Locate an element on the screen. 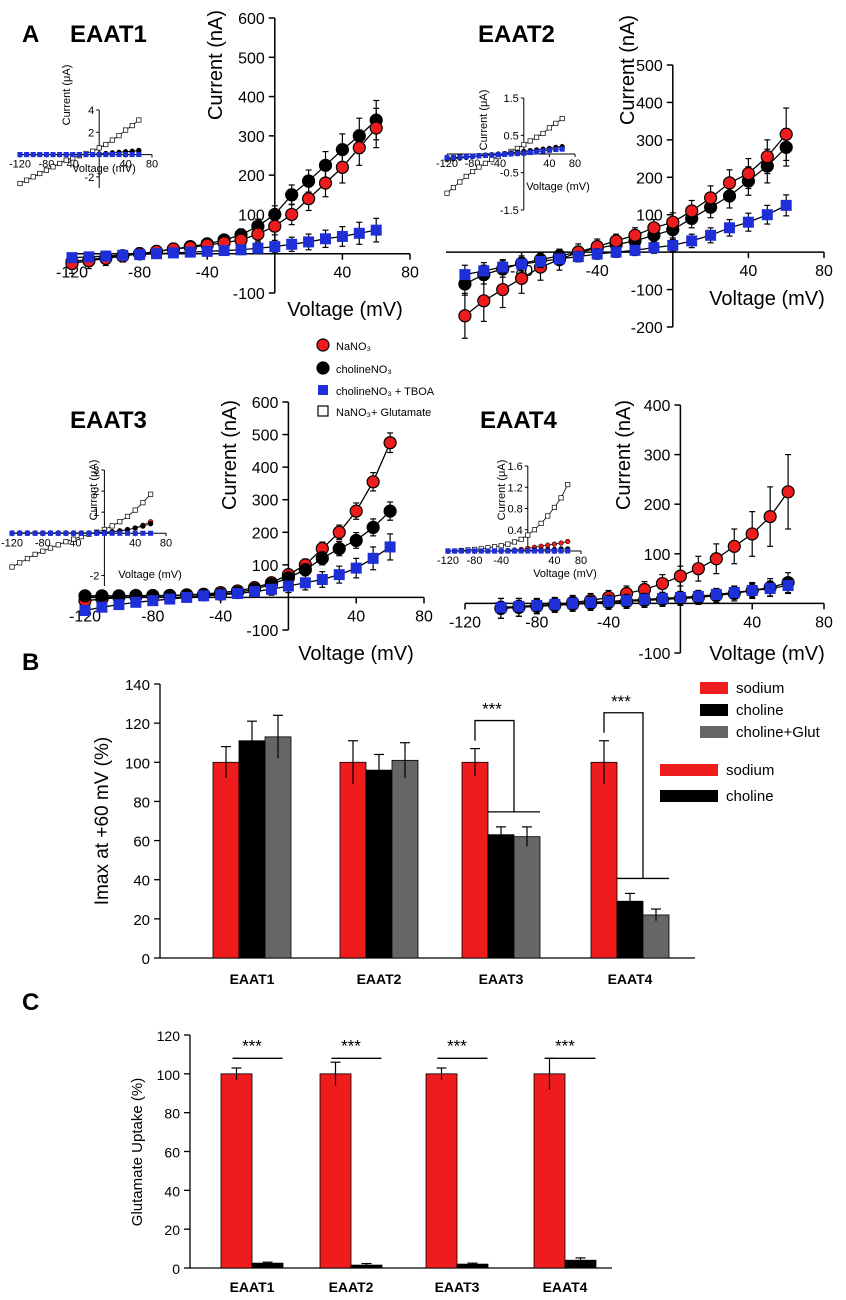 This screenshot has width=846, height=1300. panel-label-b: B is located at coordinates (30, 662).